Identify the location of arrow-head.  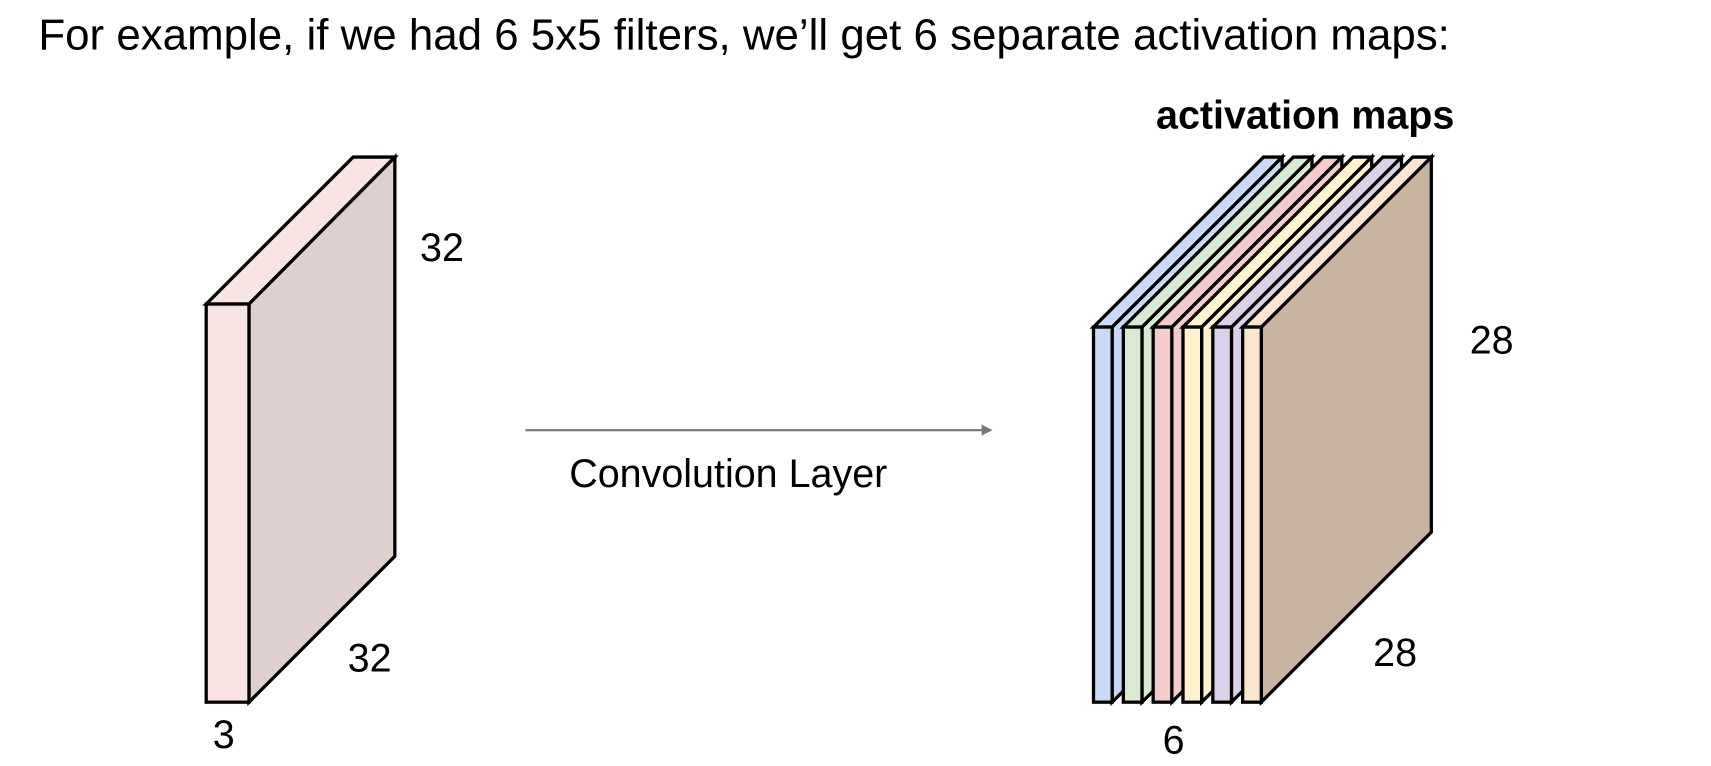
(987, 430).